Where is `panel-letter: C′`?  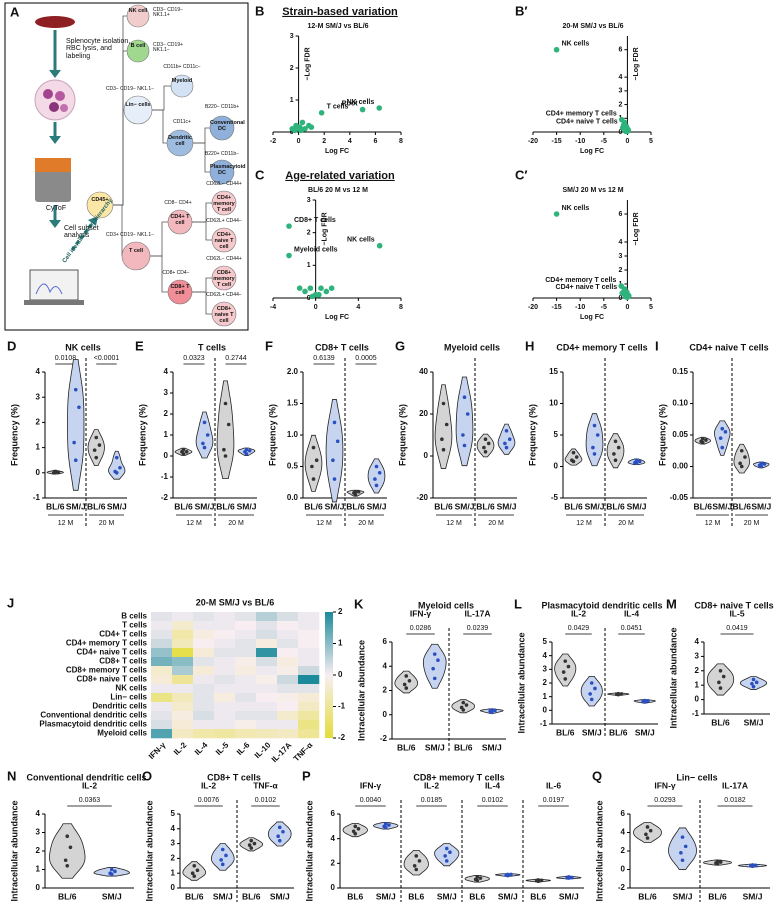
panel-letter: C′ is located at coordinates (521, 174).